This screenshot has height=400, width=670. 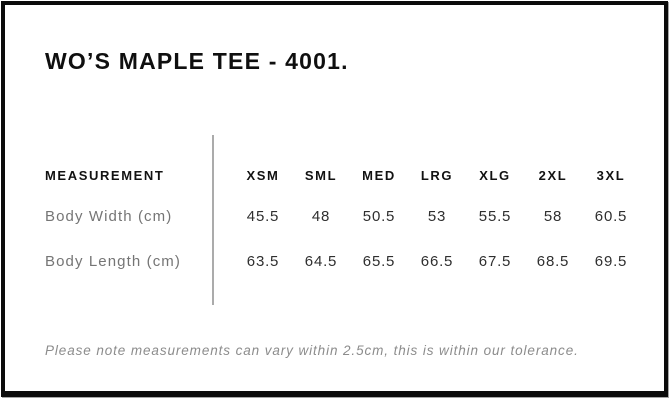 I want to click on size-header-xlg: XLG, so click(x=495, y=175).